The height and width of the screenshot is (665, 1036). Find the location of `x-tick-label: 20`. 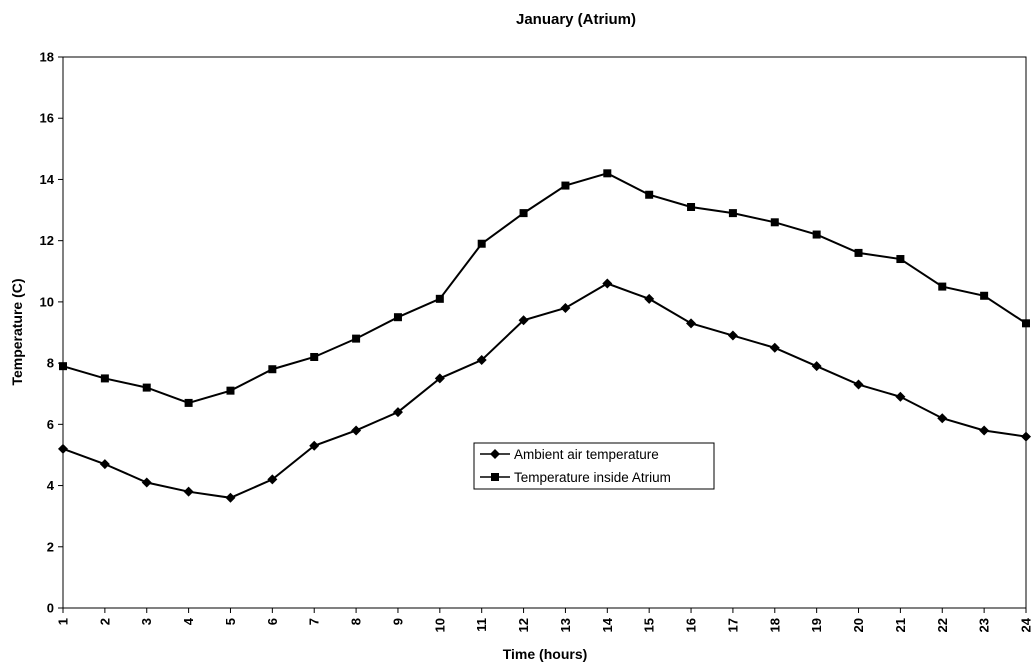

x-tick-label: 20 is located at coordinates (858, 625).